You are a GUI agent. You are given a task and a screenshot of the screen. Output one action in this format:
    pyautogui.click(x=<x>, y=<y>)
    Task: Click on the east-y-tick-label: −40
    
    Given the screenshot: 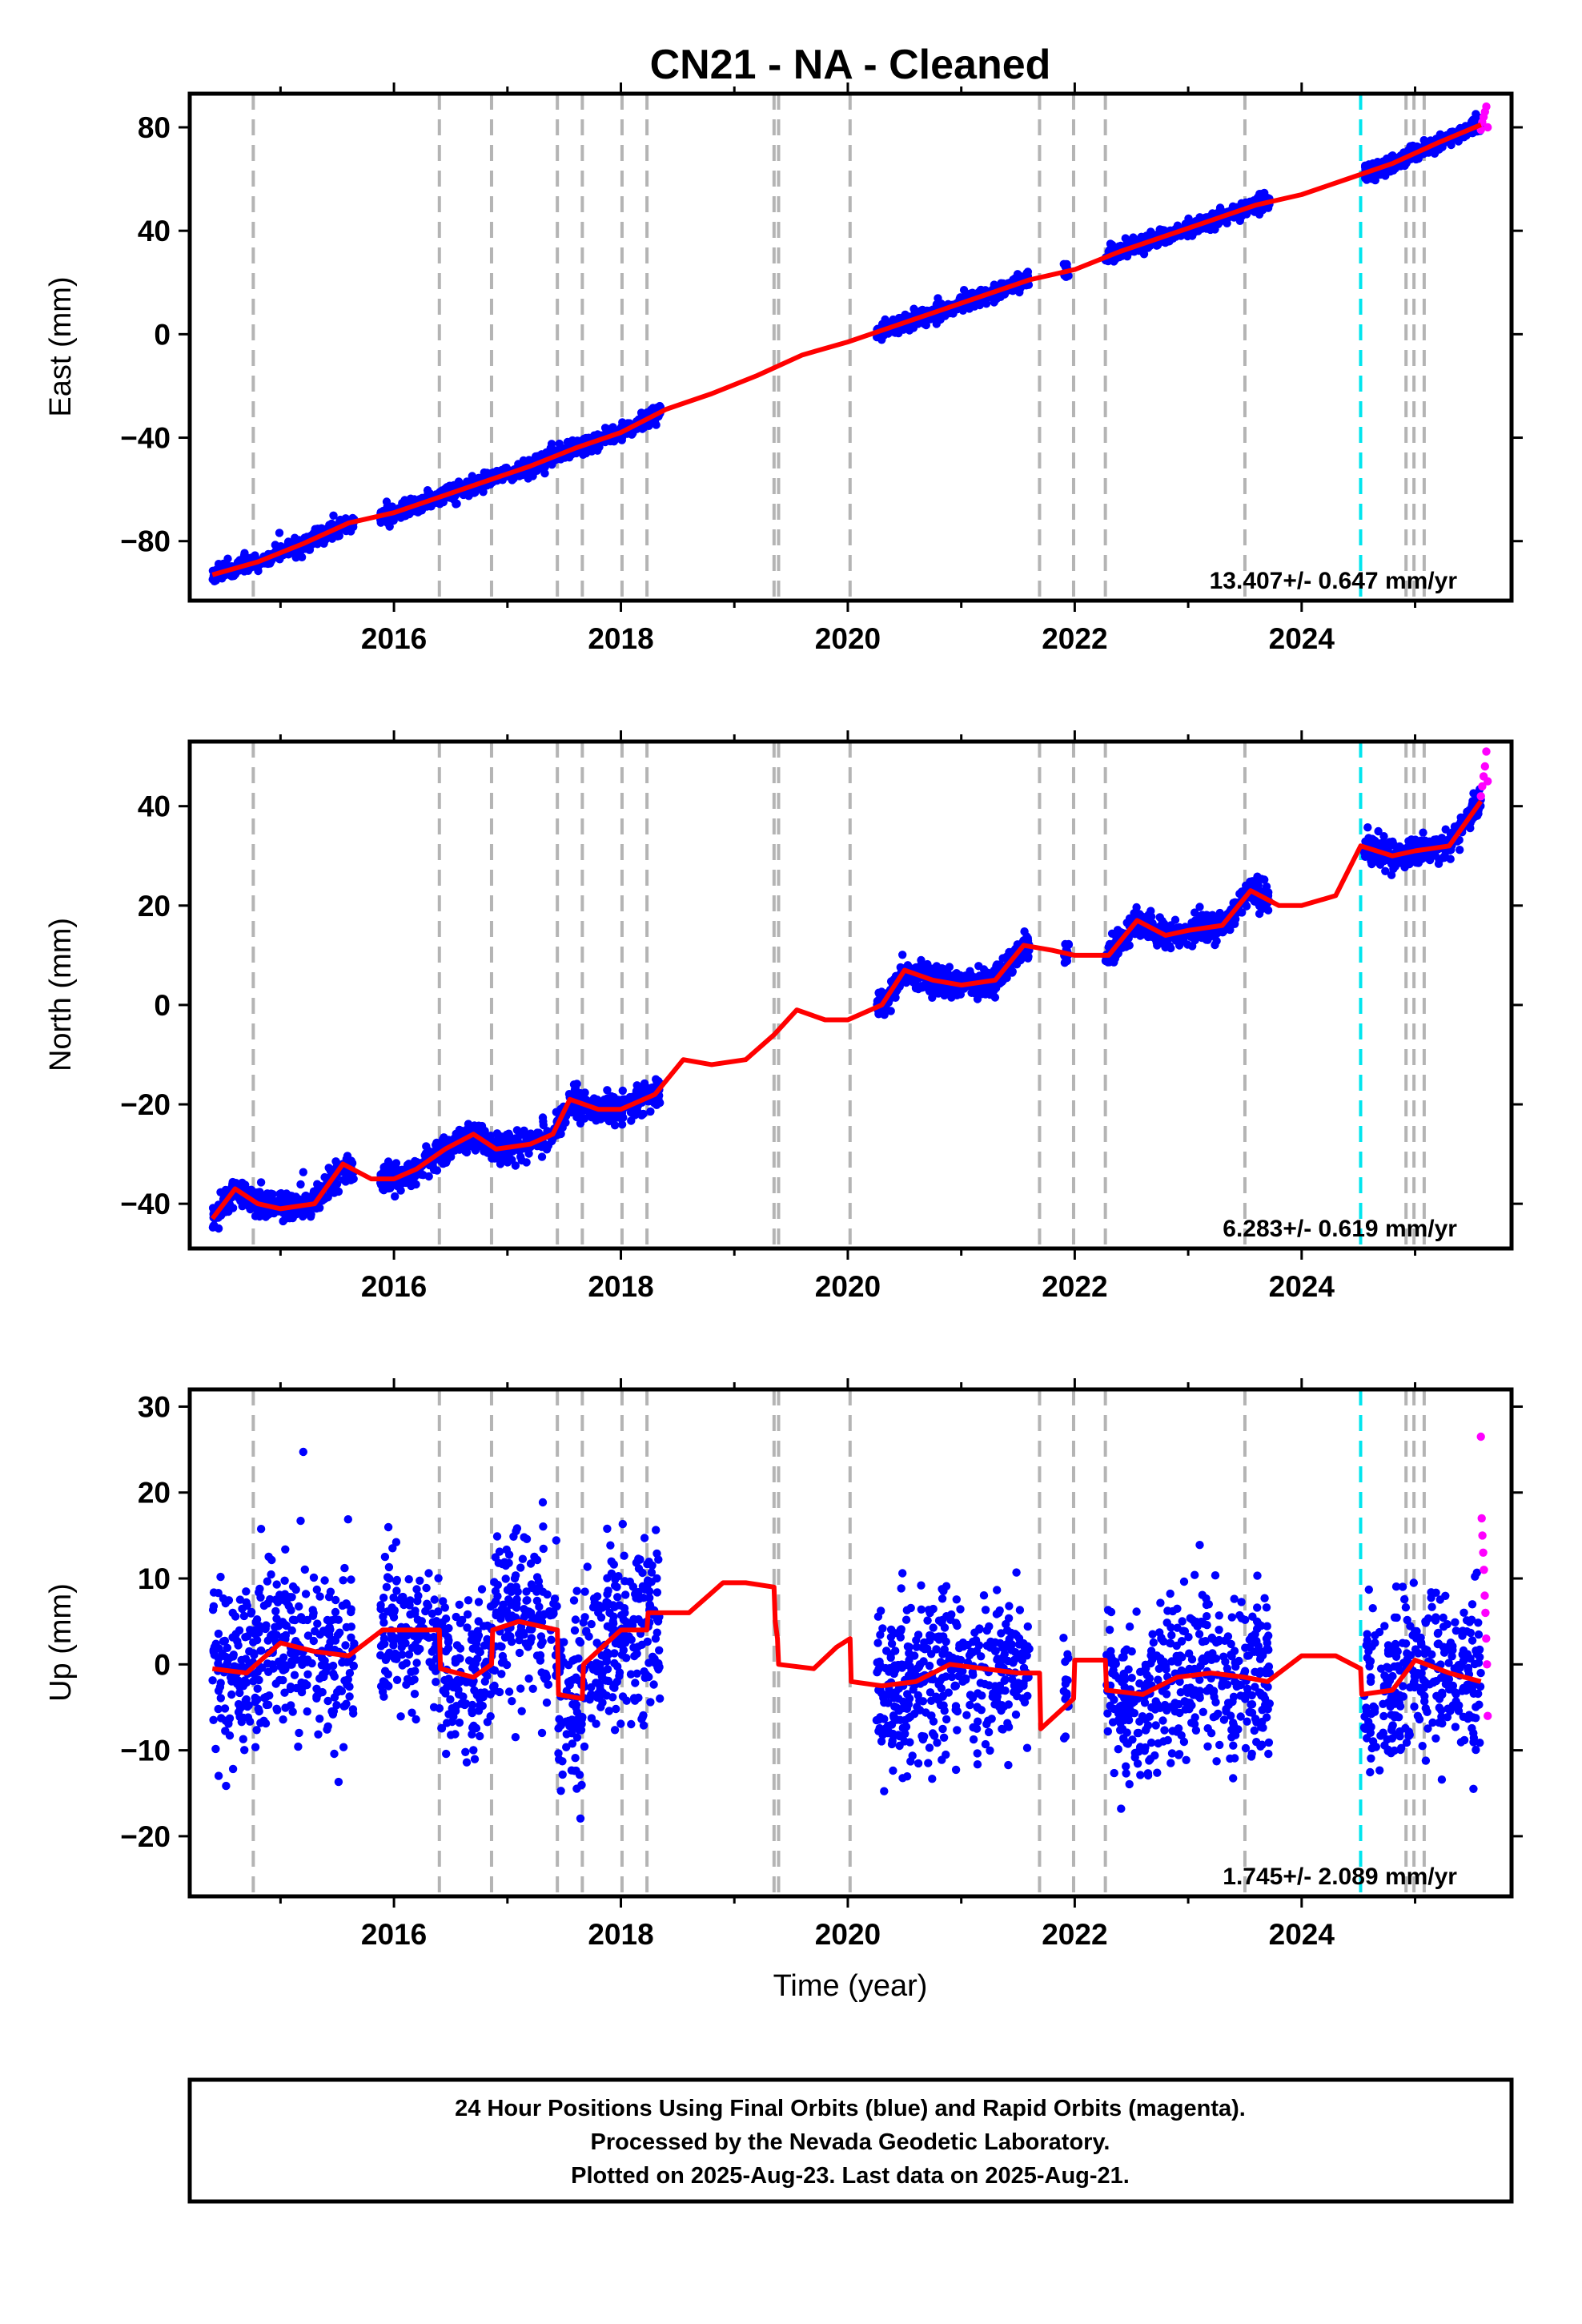 What is the action you would take?
    pyautogui.click(x=145, y=438)
    